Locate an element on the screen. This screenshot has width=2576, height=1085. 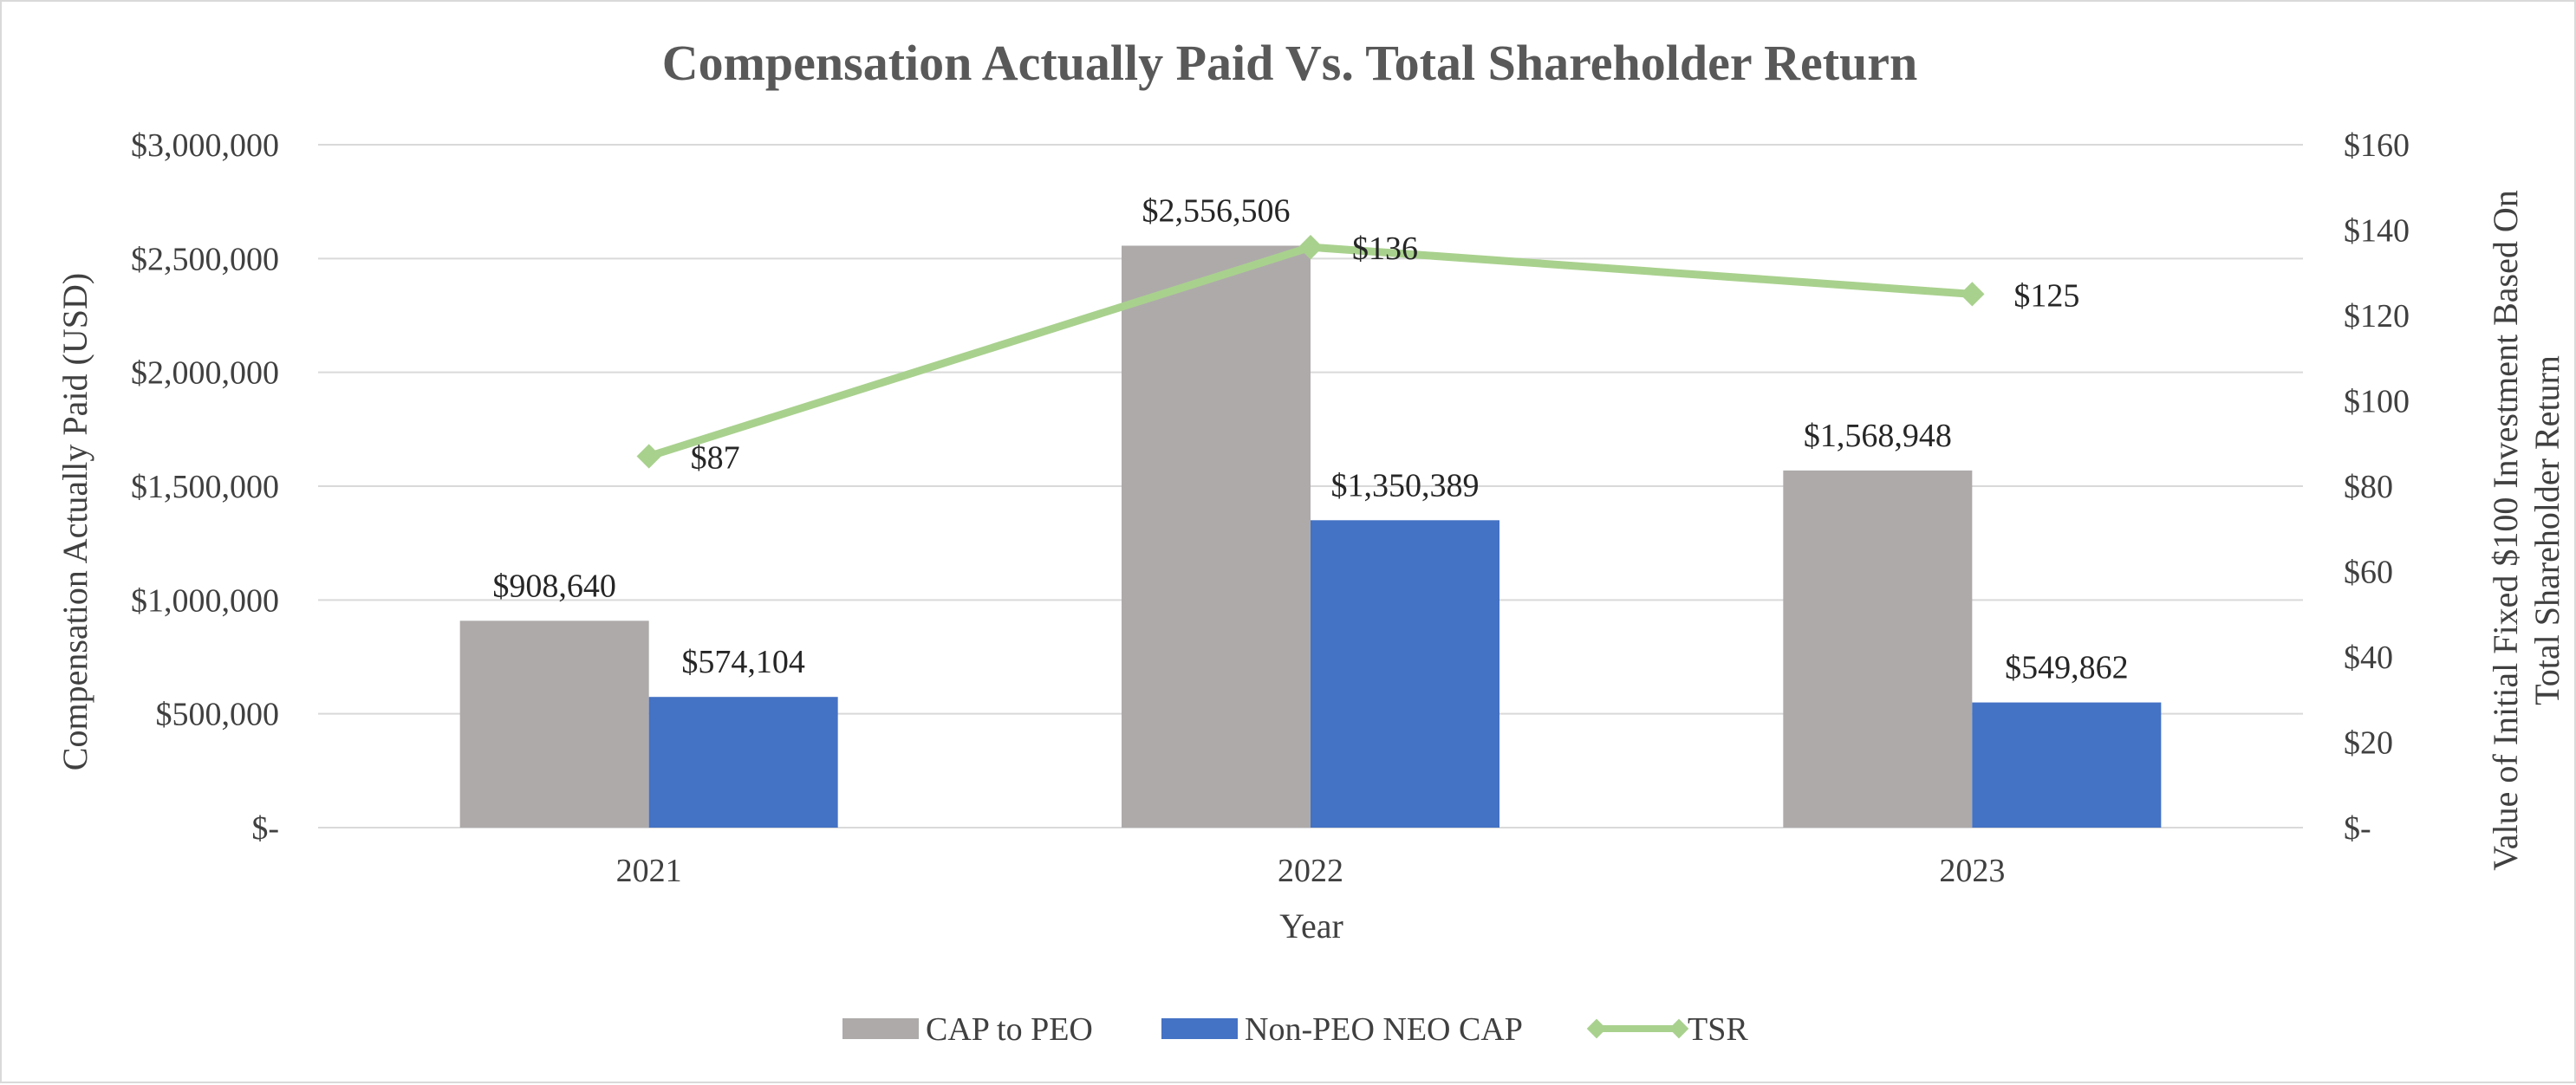
tsr-point-2022 is located at coordinates (1311, 248).